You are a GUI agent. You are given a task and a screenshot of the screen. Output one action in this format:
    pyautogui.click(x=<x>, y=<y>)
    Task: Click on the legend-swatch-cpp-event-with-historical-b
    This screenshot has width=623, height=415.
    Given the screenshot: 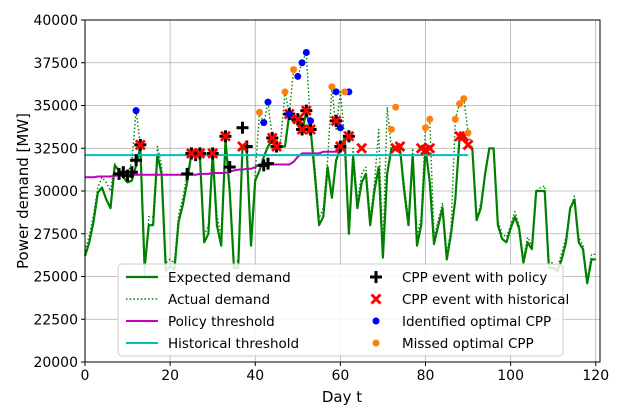 What is the action you would take?
    pyautogui.click(x=376, y=299)
    